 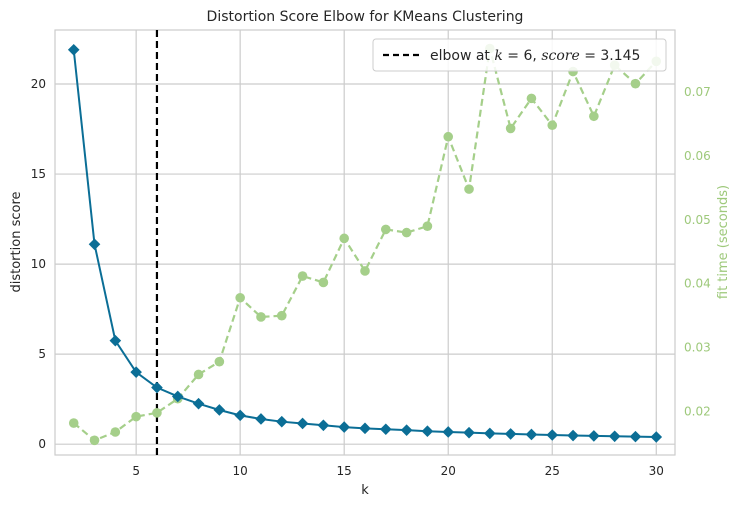 I want to click on x-tick-label: 30, so click(x=656, y=471).